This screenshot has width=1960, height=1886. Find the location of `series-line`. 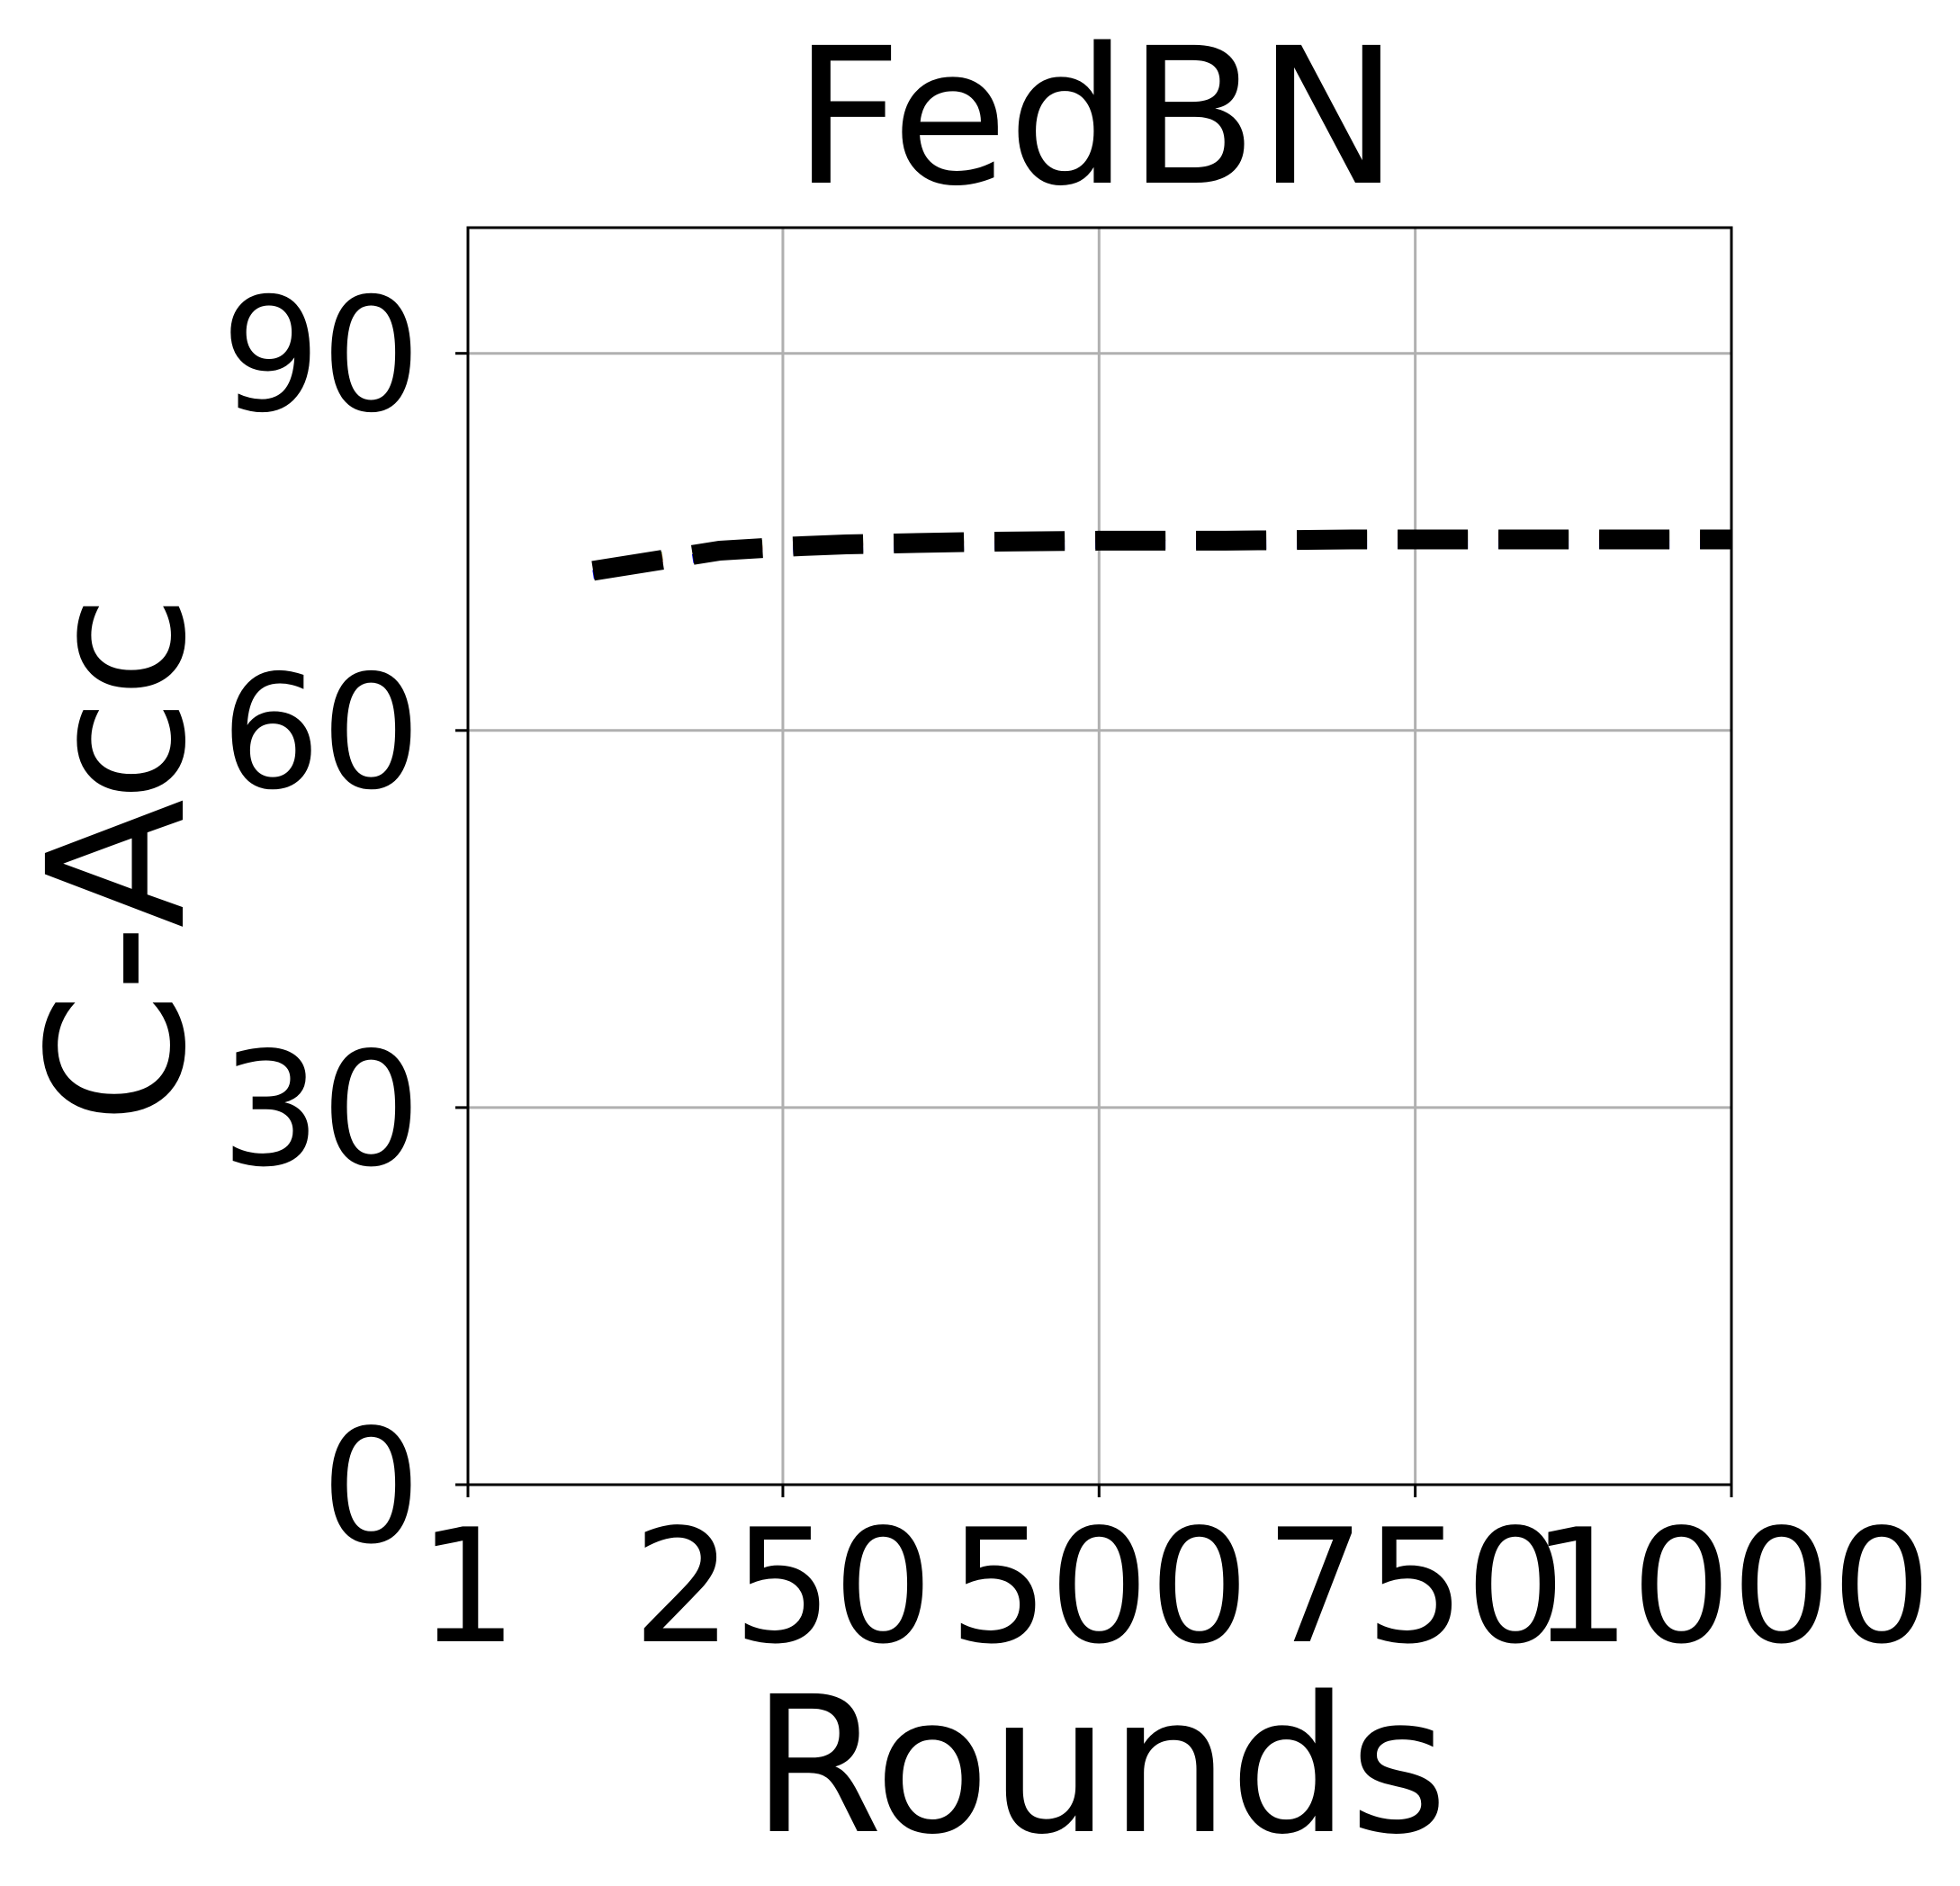

series-line is located at coordinates (1161, 555).